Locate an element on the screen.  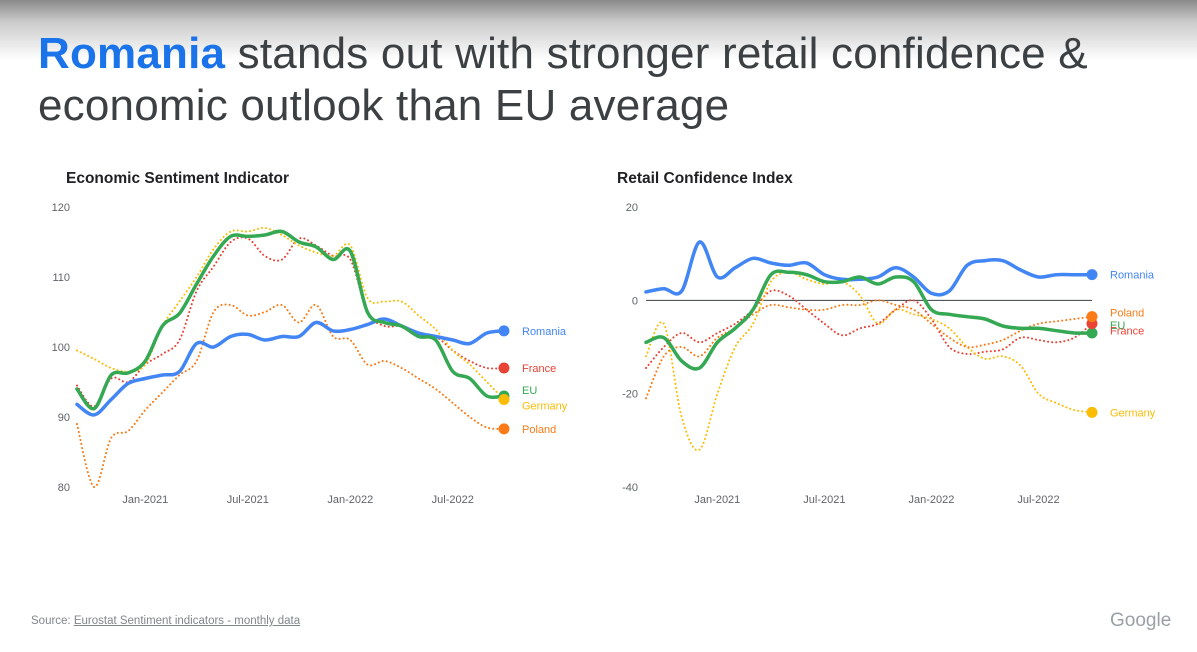
y-tick-label-80: 80 is located at coordinates (64, 488).